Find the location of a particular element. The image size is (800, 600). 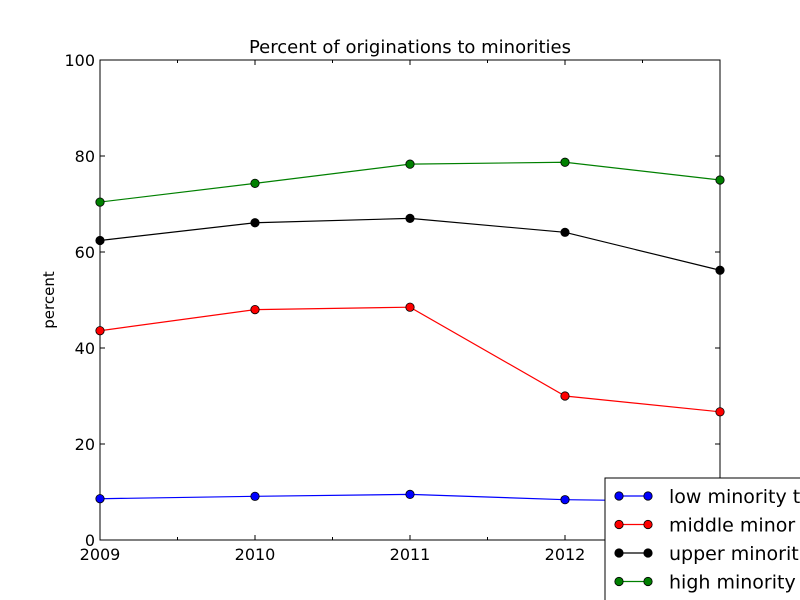

y-tick-label: 80 is located at coordinates (85, 156).